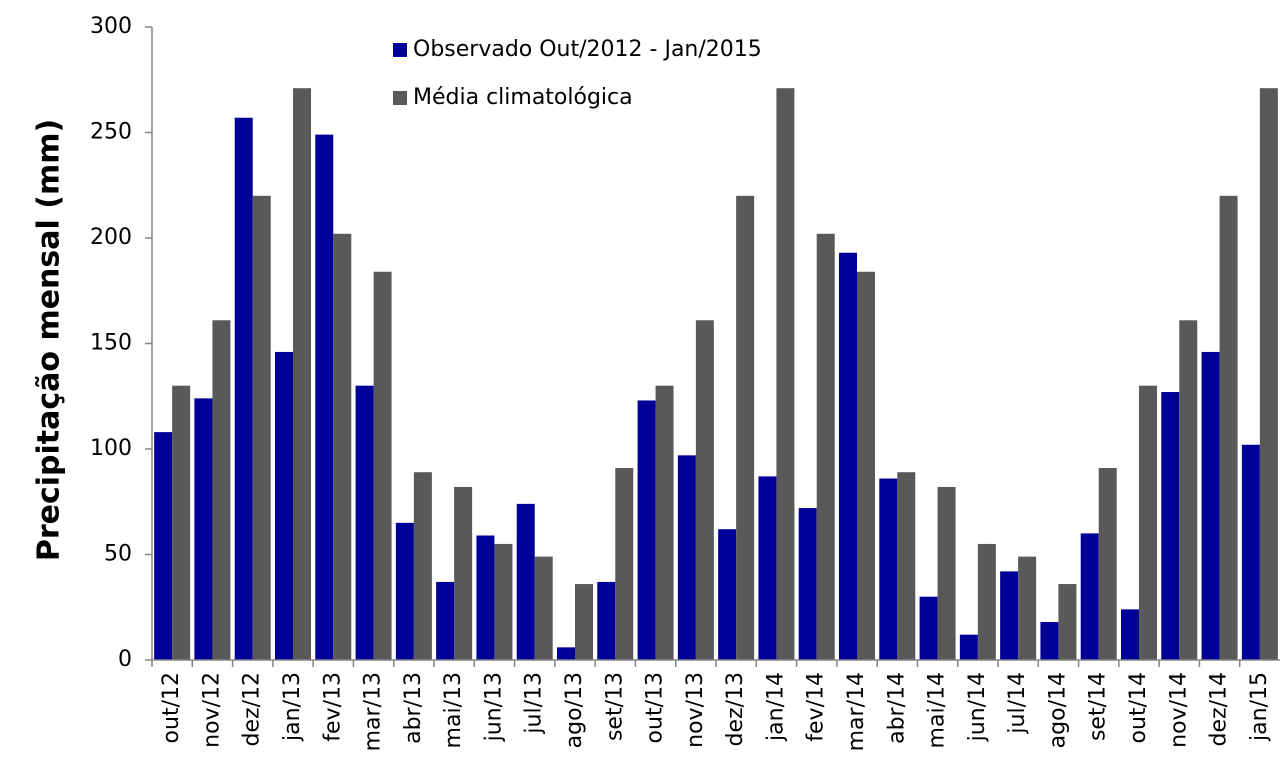 The width and height of the screenshot is (1280, 780). What do you see at coordinates (977, 707) in the screenshot?
I see `x-tick-label: jun/14` at bounding box center [977, 707].